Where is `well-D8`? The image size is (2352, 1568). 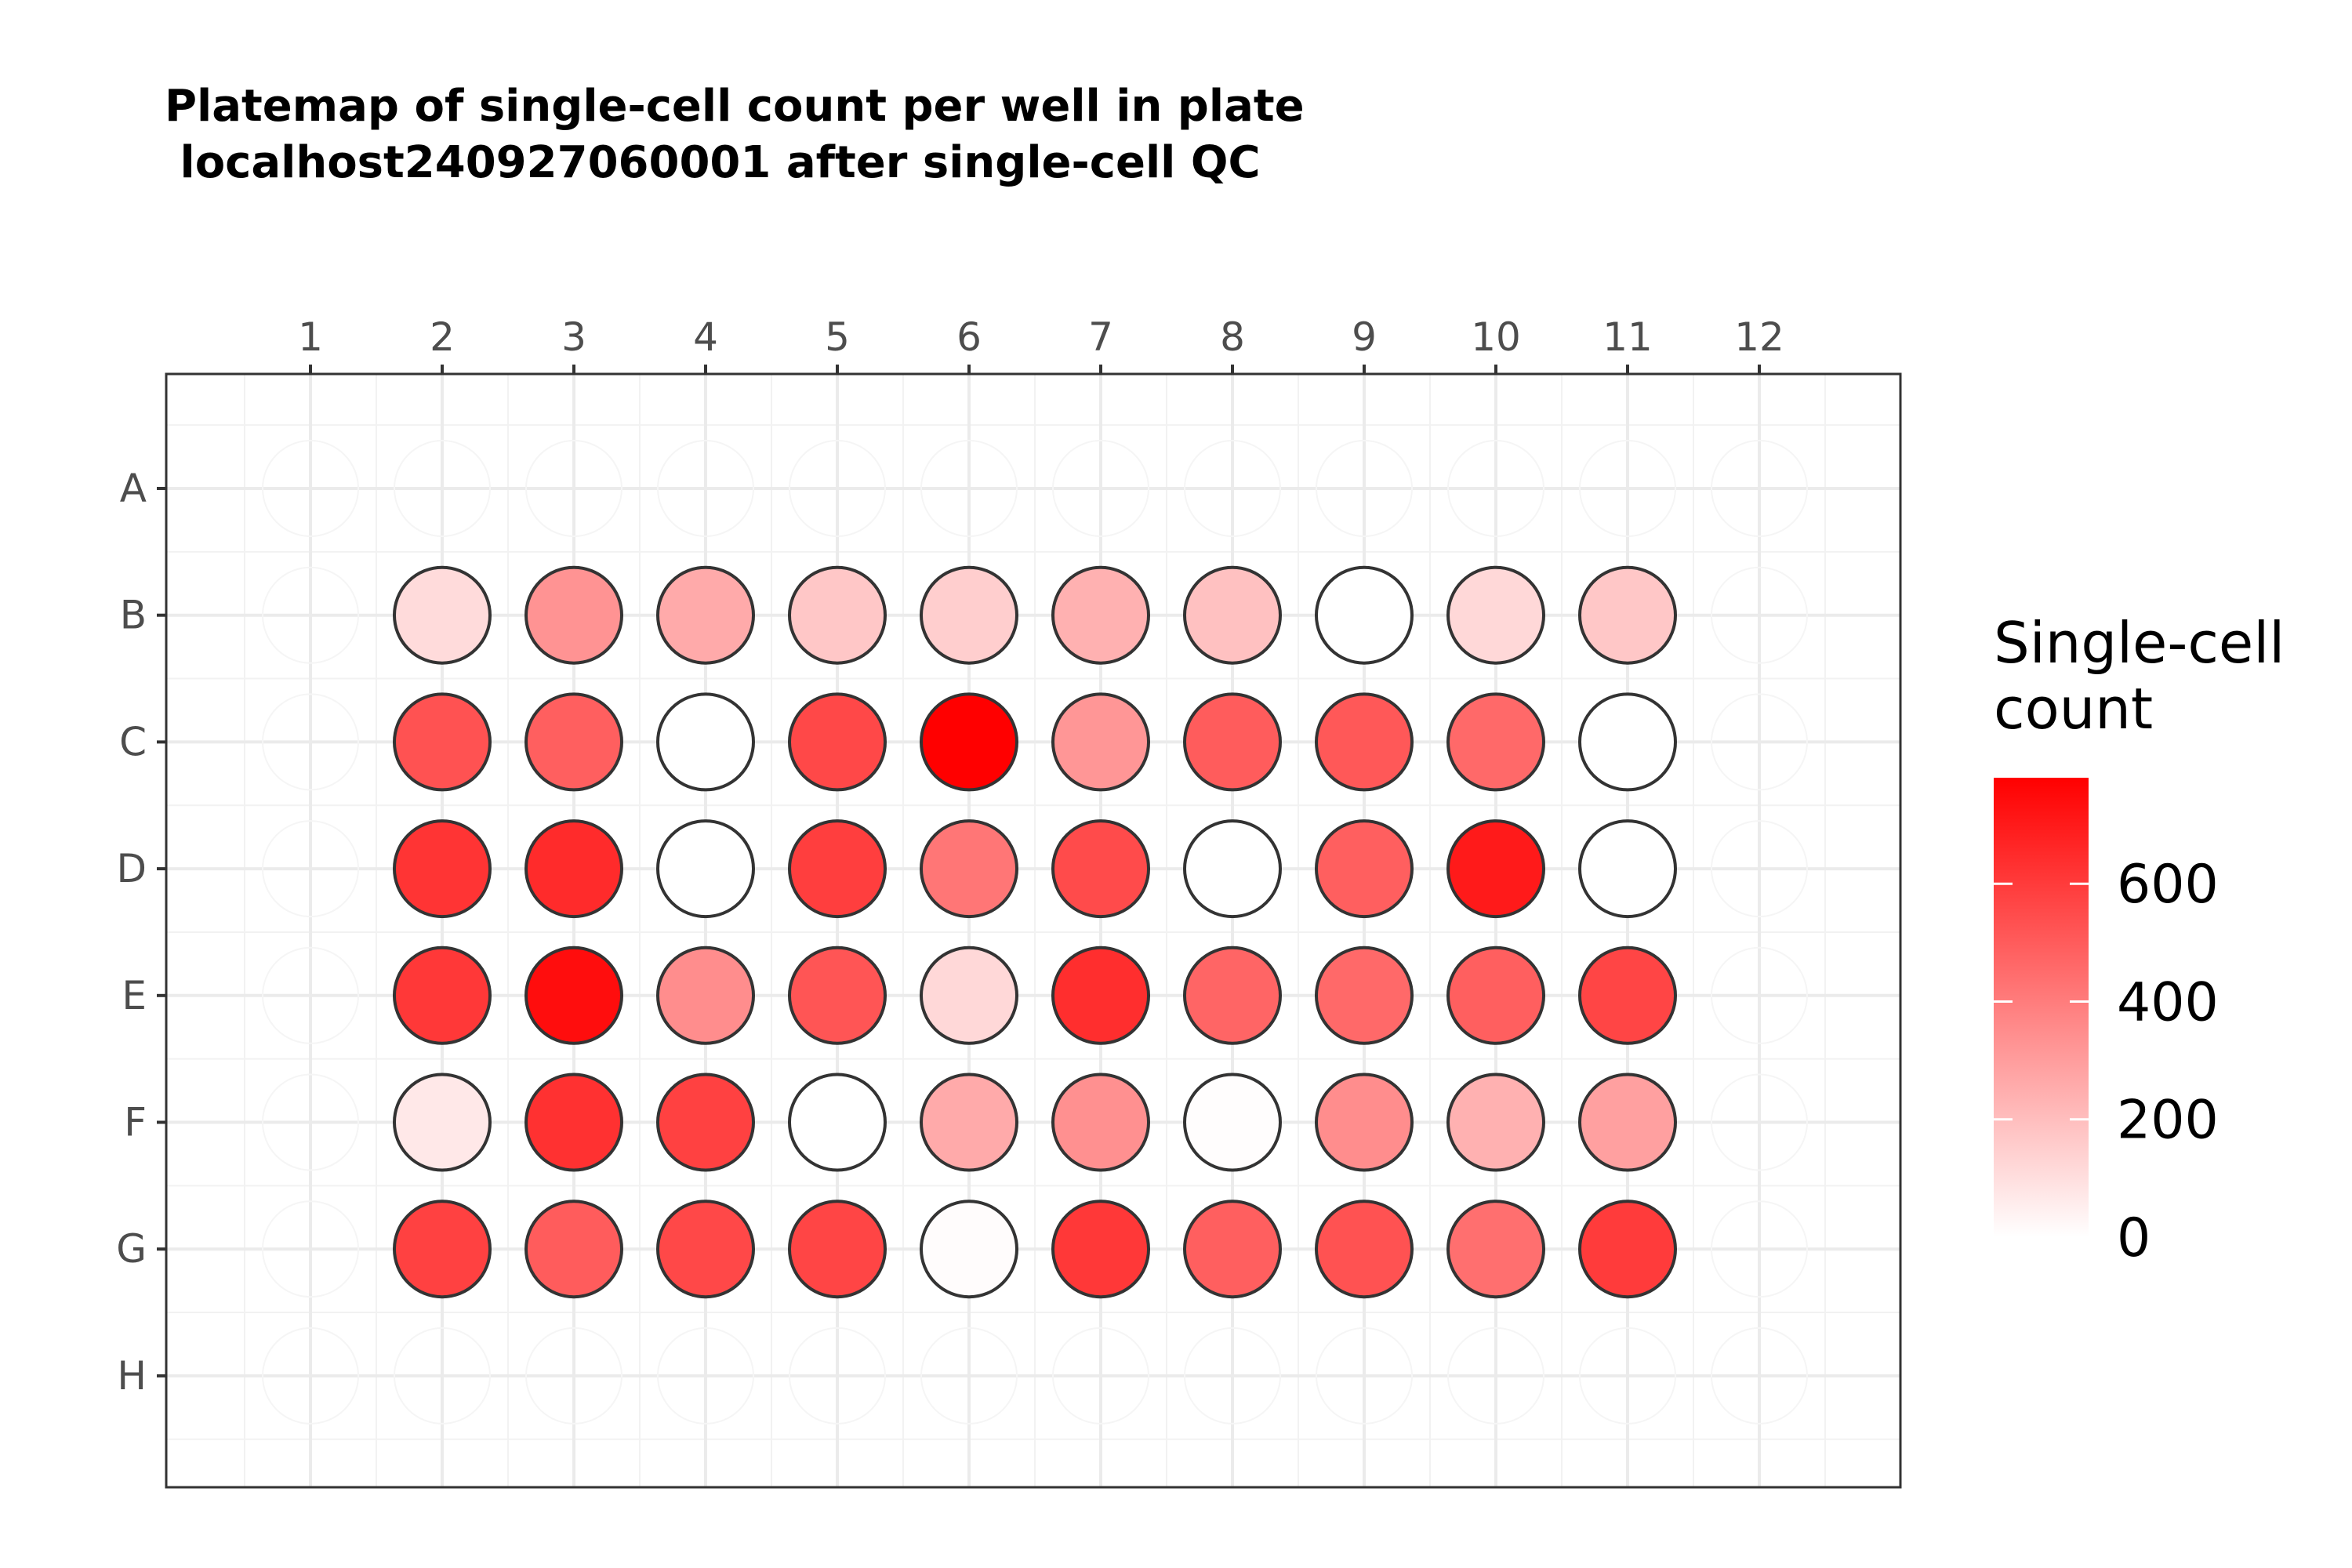 well-D8 is located at coordinates (1232, 869).